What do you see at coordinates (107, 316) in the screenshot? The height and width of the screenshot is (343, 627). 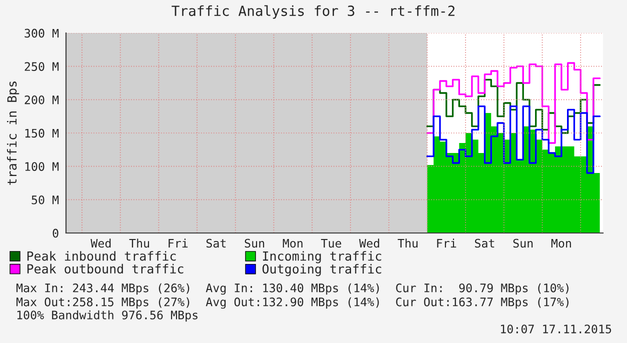 I see `text: 100% Bandwidth 976.56 MBps` at bounding box center [107, 316].